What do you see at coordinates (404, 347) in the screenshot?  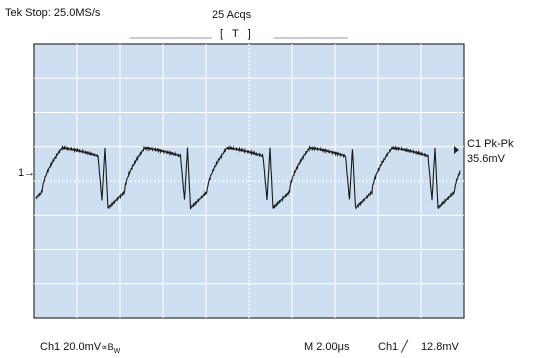 I see `rising-edge-icon: ╱` at bounding box center [404, 347].